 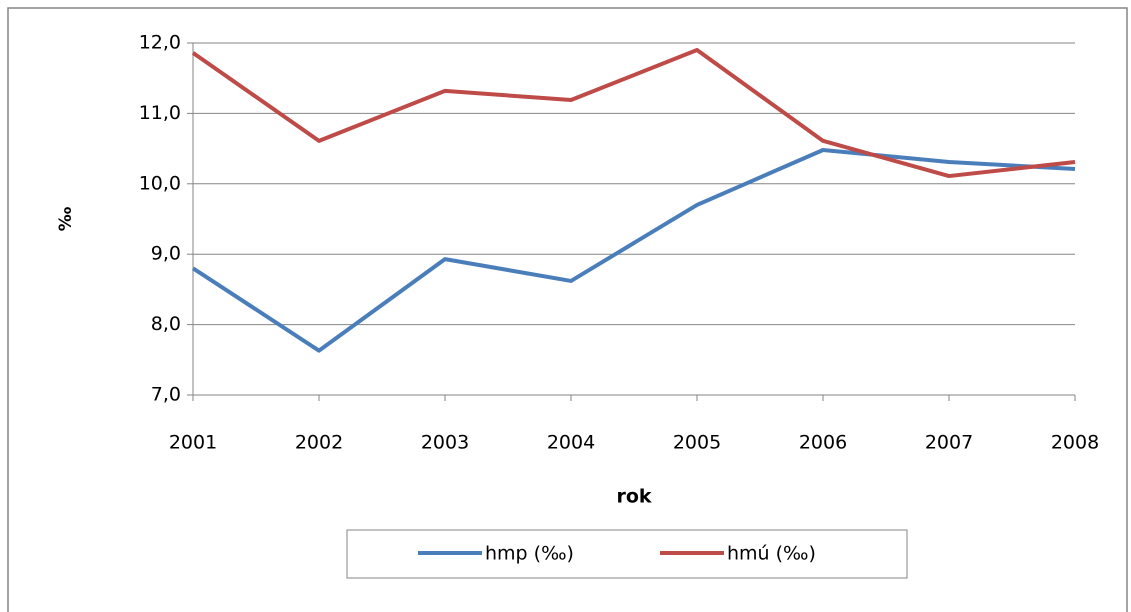 What do you see at coordinates (319, 443) in the screenshot?
I see `x-tick-label: 2002` at bounding box center [319, 443].